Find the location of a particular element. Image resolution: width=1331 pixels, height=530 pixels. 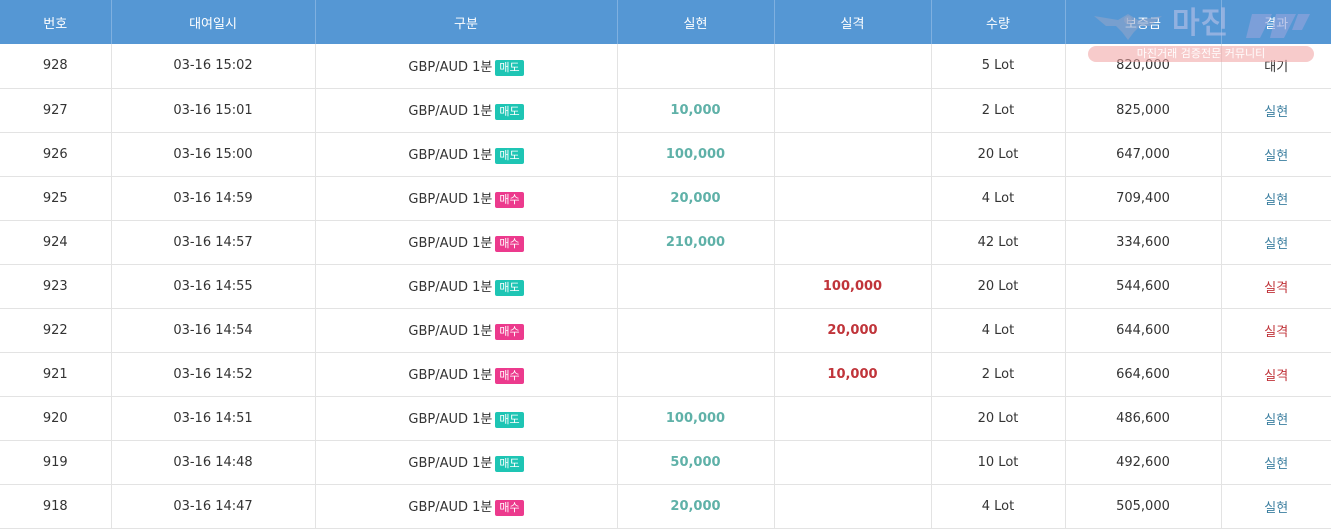

cell-datetime: 03-16 15:02 is located at coordinates (213, 66).